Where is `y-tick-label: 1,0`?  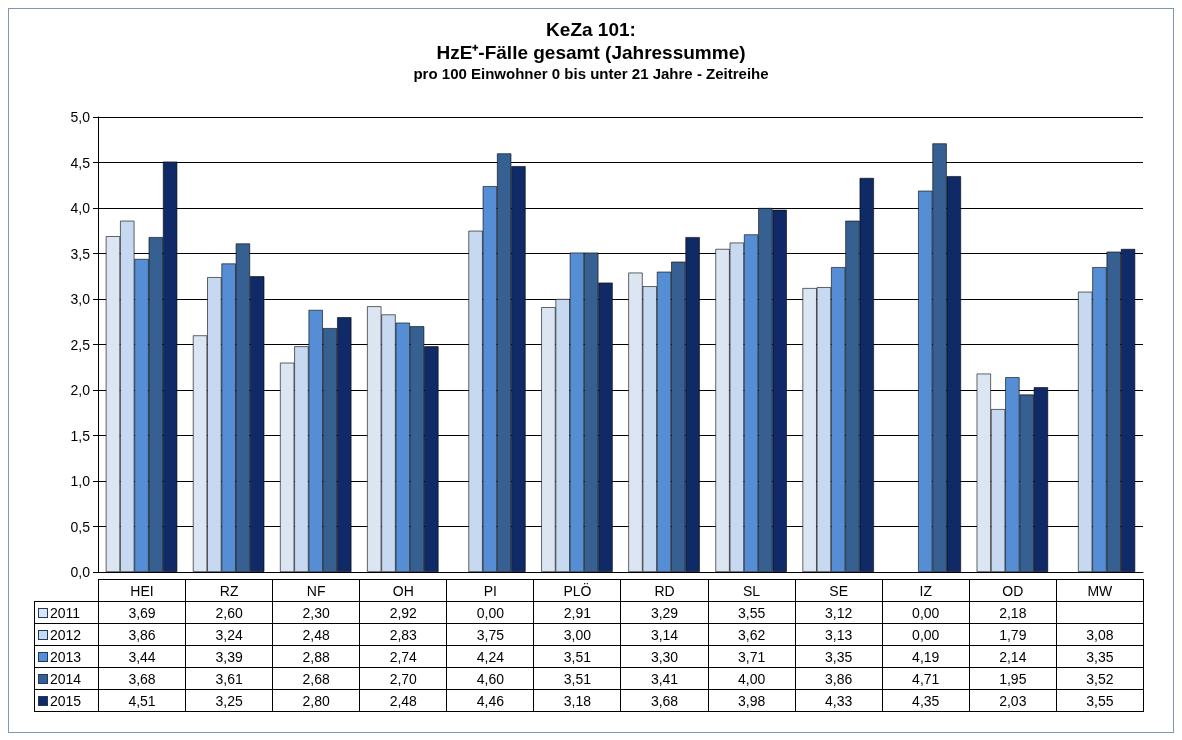 y-tick-label: 1,0 is located at coordinates (80, 481).